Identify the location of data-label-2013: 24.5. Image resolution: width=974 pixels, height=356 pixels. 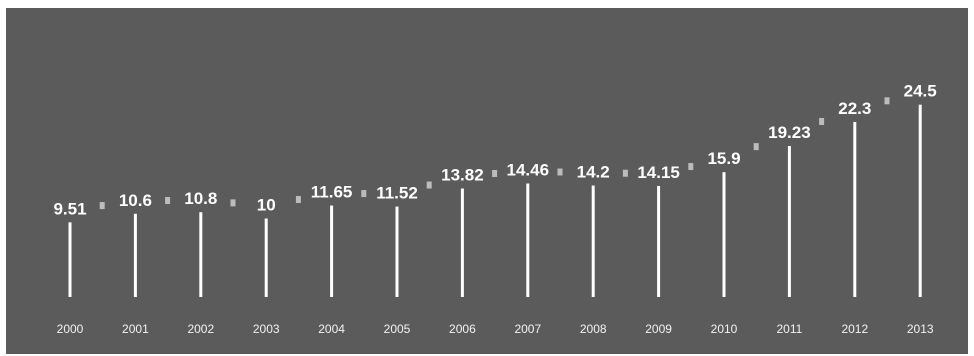
(920, 91).